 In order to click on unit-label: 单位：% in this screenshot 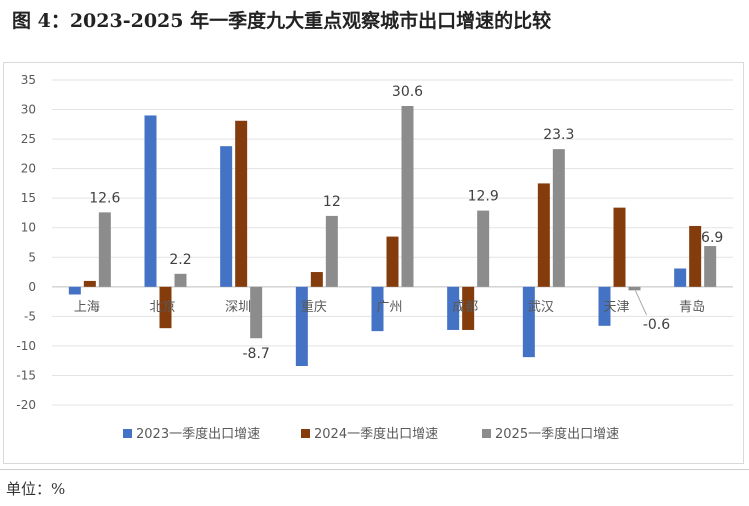, I will do `click(36, 489)`.